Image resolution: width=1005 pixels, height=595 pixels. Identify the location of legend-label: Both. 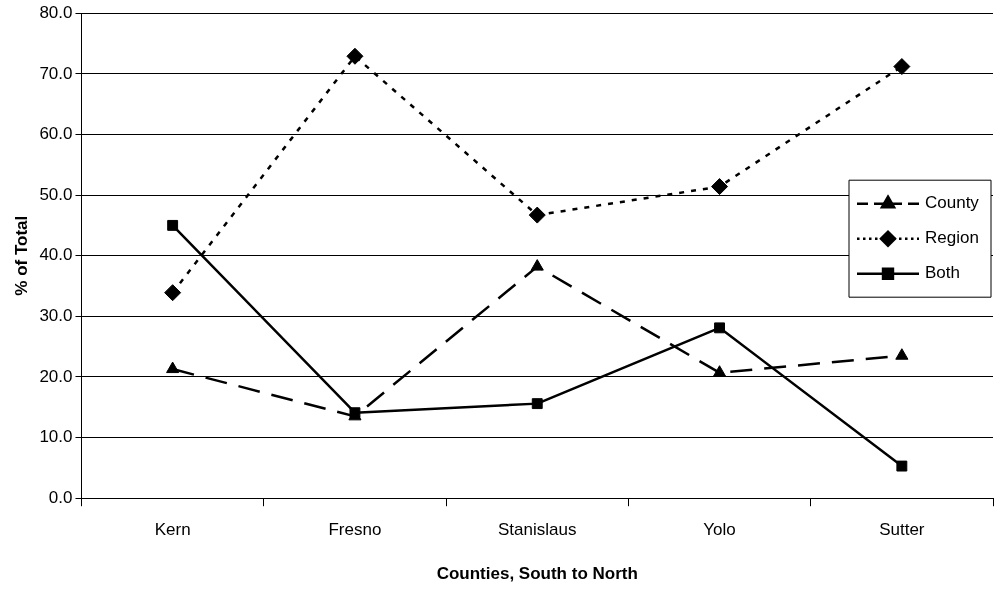
(942, 273).